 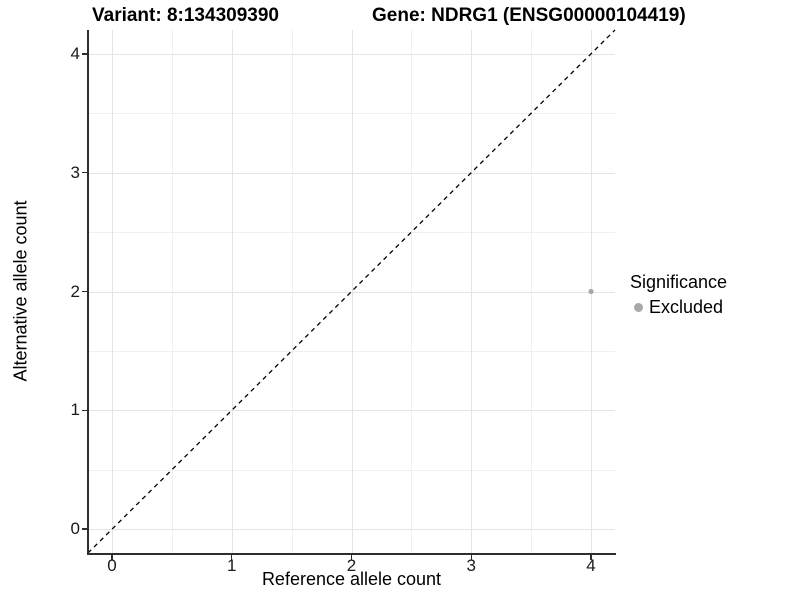 What do you see at coordinates (88, 292) in the screenshot?
I see `y-axis-line` at bounding box center [88, 292].